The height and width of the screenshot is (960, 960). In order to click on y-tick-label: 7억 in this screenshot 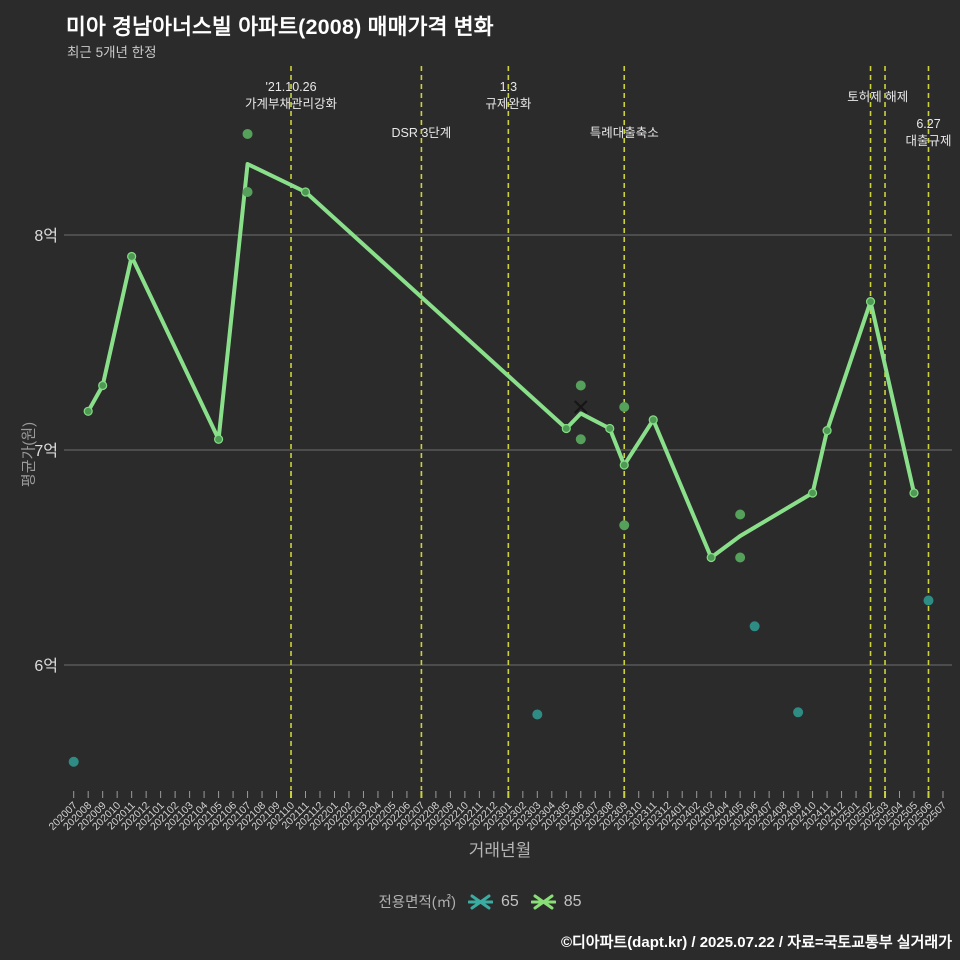, I will do `click(46, 451)`.